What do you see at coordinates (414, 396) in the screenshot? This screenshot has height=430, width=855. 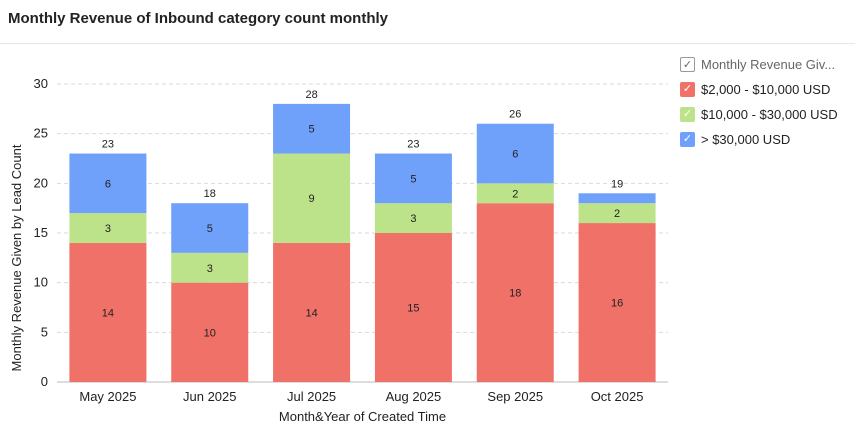 I see `x-tick-label: Aug 2025` at bounding box center [414, 396].